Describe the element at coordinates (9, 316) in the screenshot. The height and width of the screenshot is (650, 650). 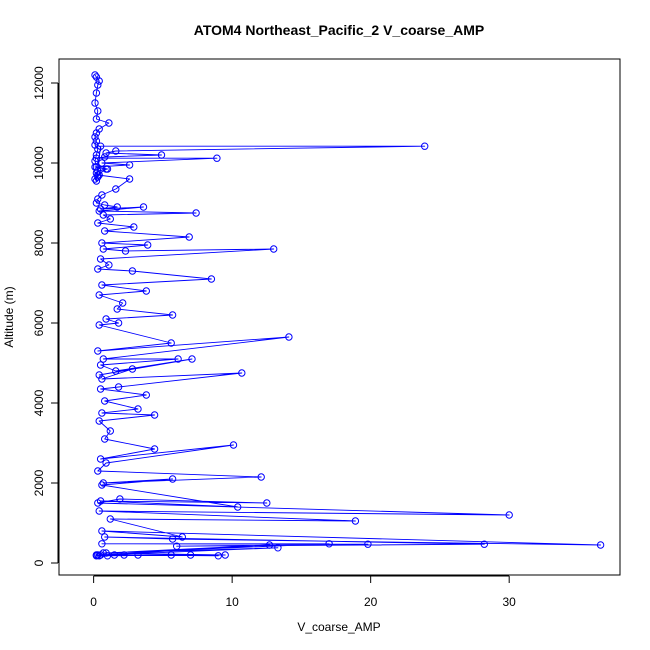
I see `y-axis-label: Altitude (m)` at that location.